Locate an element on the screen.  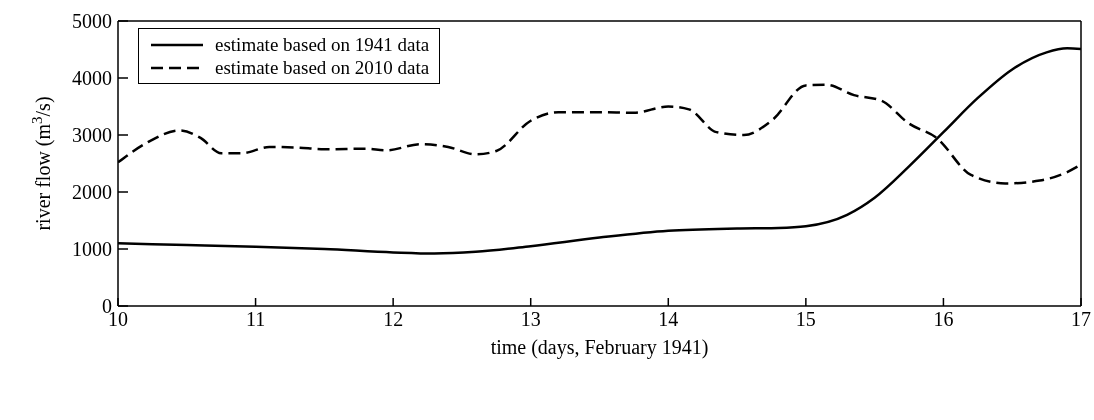
y-tick-label: 1000 is located at coordinates (92, 249).